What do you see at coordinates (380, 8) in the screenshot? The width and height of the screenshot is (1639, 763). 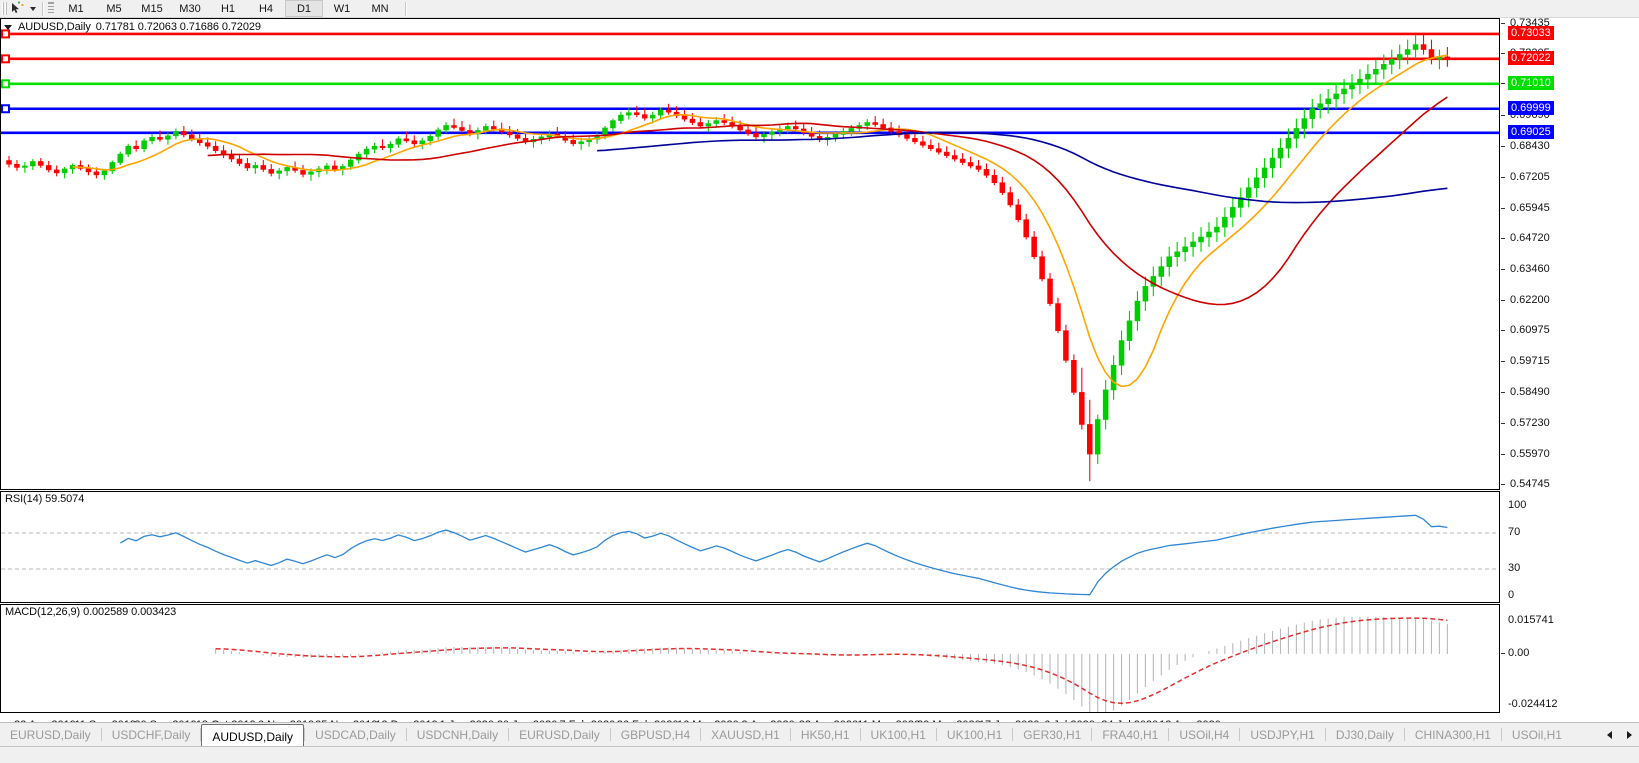 I see `timeframe-button-mn: MN` at bounding box center [380, 8].